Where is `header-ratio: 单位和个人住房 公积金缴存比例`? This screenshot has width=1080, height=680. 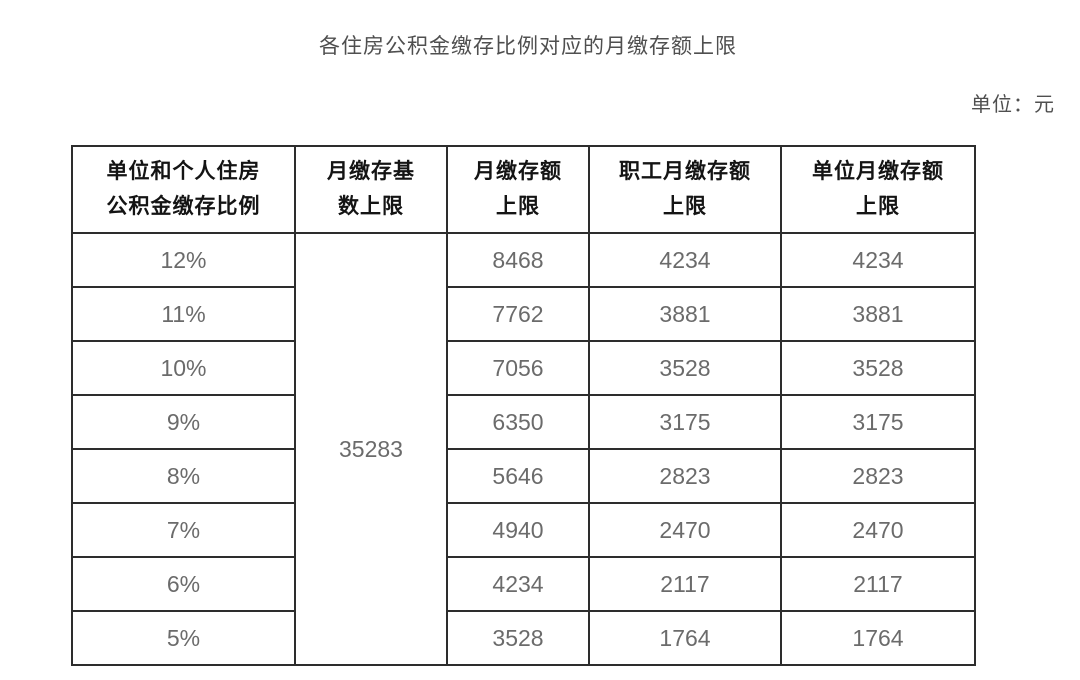
header-ratio: 单位和个人住房 公积金缴存比例 is located at coordinates (183, 189).